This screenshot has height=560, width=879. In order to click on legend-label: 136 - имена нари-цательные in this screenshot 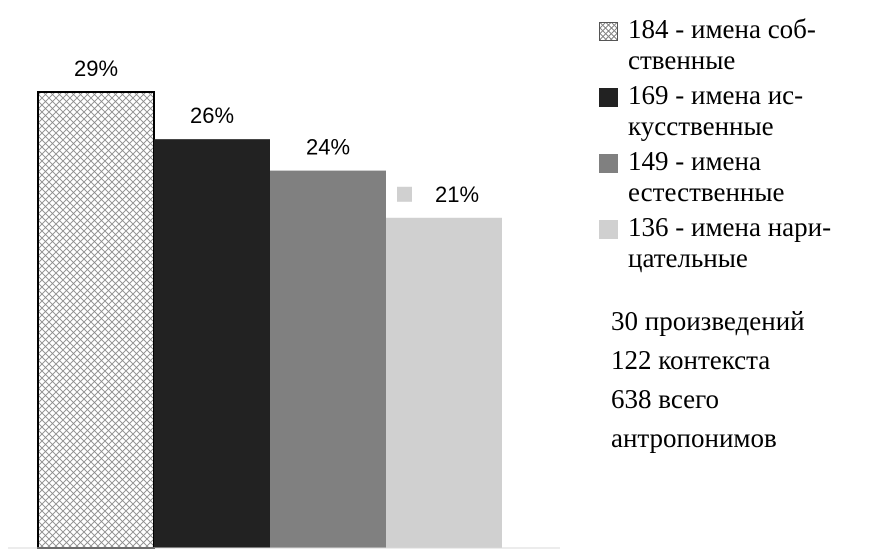, I will do `click(730, 242)`.